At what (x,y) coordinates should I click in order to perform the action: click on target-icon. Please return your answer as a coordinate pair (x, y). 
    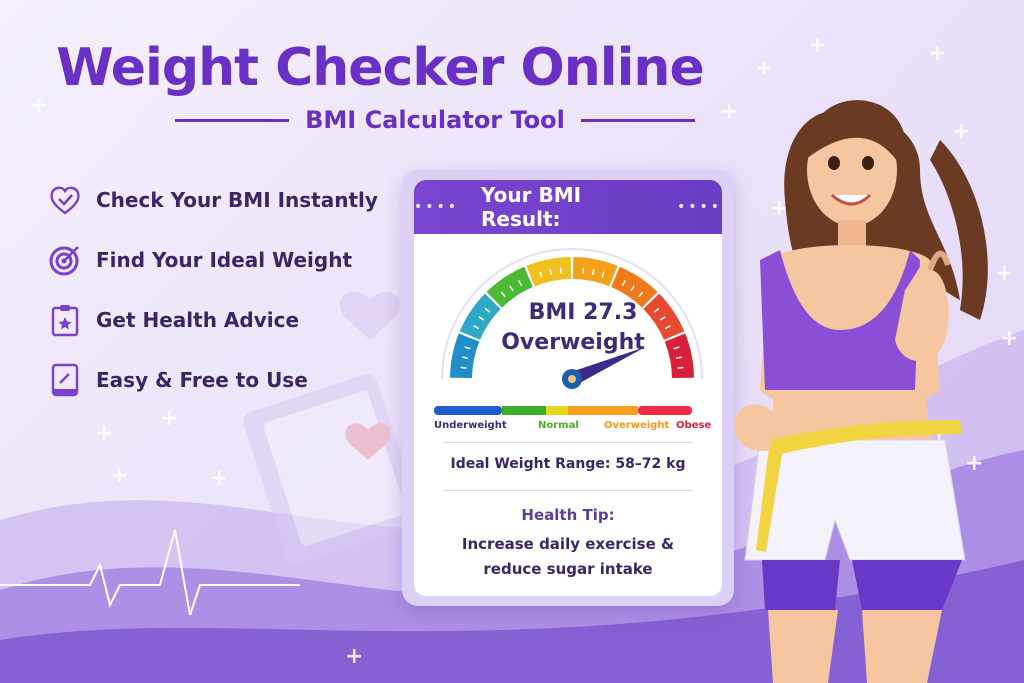
    Looking at the image, I should click on (64, 261).